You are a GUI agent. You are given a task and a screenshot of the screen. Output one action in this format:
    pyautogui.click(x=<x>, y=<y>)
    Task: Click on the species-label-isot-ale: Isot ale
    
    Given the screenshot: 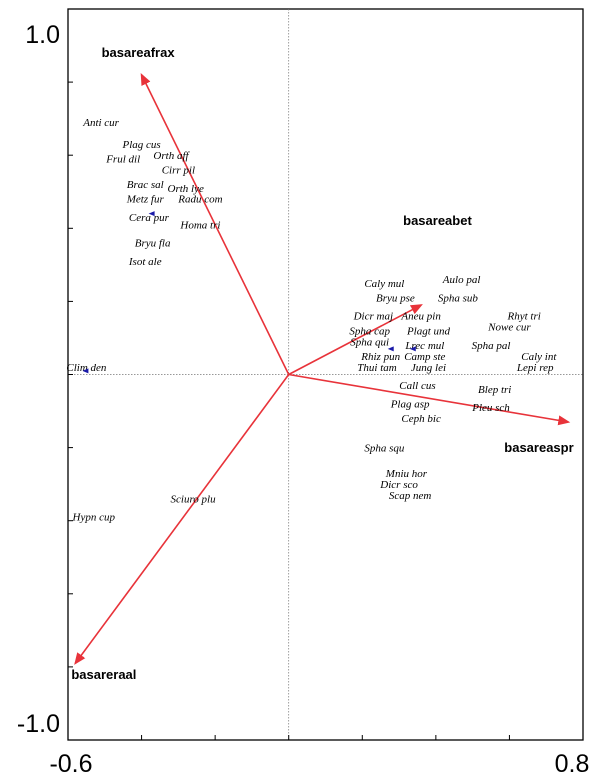 What is the action you would take?
    pyautogui.click(x=145, y=262)
    